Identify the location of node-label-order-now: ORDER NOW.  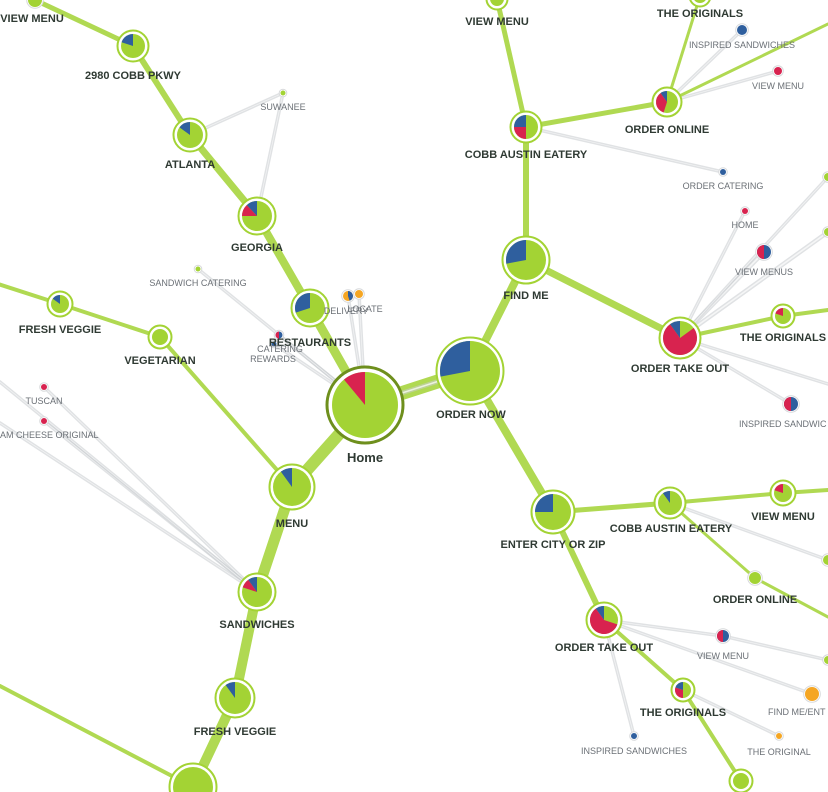
(471, 415).